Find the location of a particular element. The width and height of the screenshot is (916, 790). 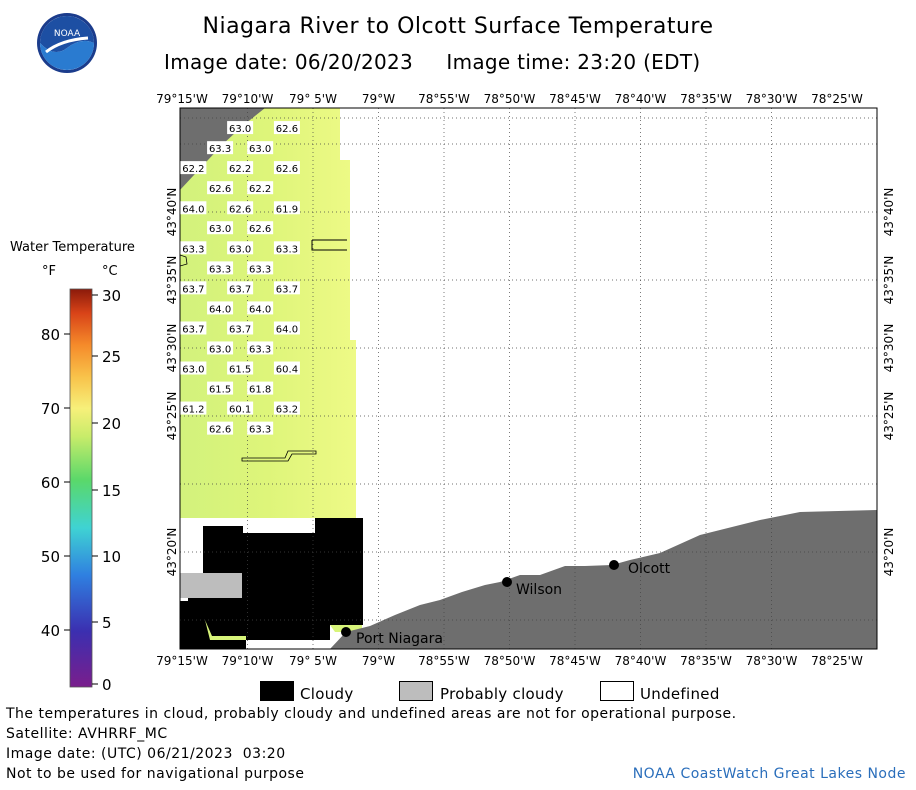

colorbar-label-f: 40 is located at coordinates (50, 631).